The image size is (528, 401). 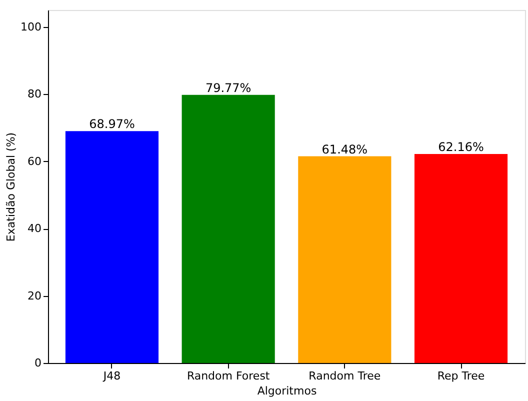 What do you see at coordinates (112, 124) in the screenshot?
I see `data-label: 68.97%` at bounding box center [112, 124].